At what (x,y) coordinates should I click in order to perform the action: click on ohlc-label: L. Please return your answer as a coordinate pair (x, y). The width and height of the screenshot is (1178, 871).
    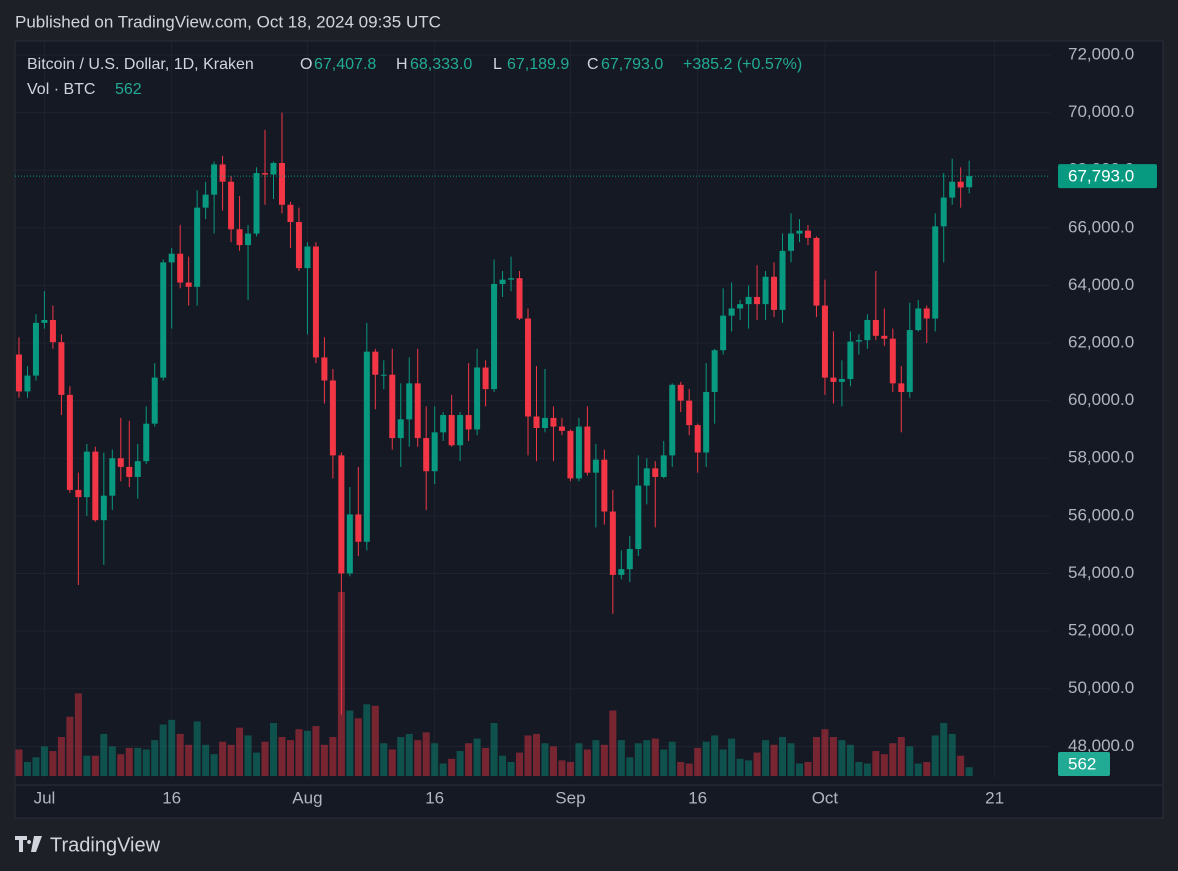
    Looking at the image, I should click on (497, 64).